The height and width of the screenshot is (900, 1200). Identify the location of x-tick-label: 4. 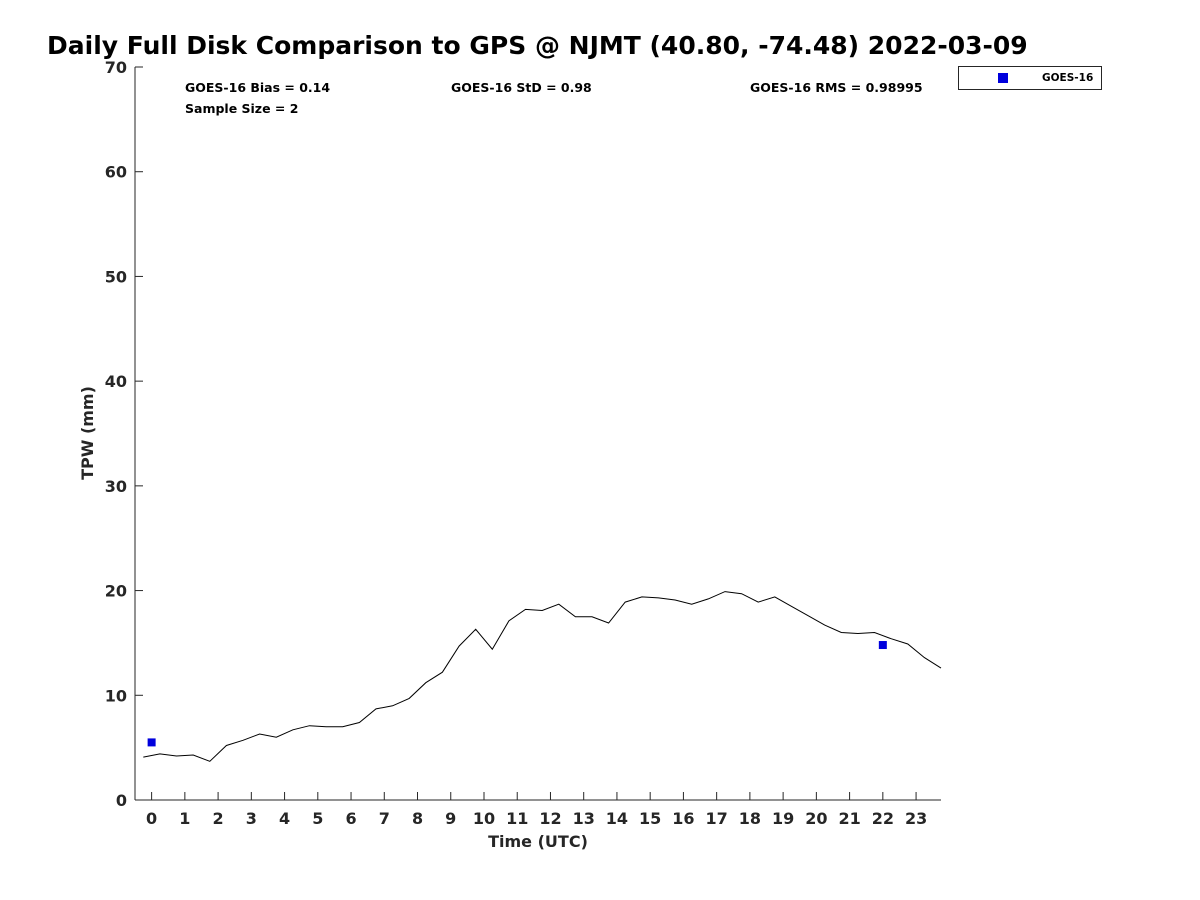
(284, 818).